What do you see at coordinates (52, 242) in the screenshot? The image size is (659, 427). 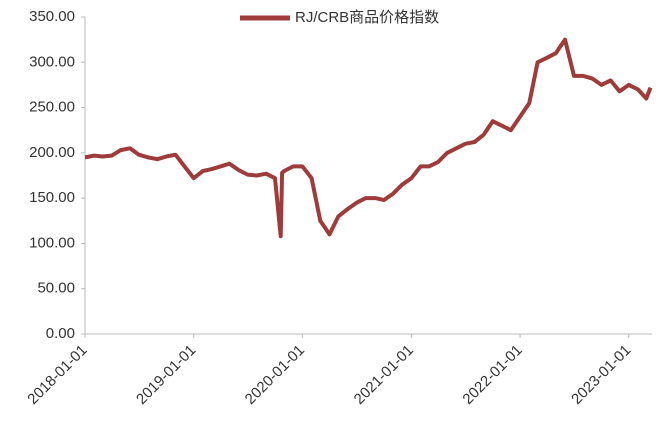 I see `y-tick-label: 100.00` at bounding box center [52, 242].